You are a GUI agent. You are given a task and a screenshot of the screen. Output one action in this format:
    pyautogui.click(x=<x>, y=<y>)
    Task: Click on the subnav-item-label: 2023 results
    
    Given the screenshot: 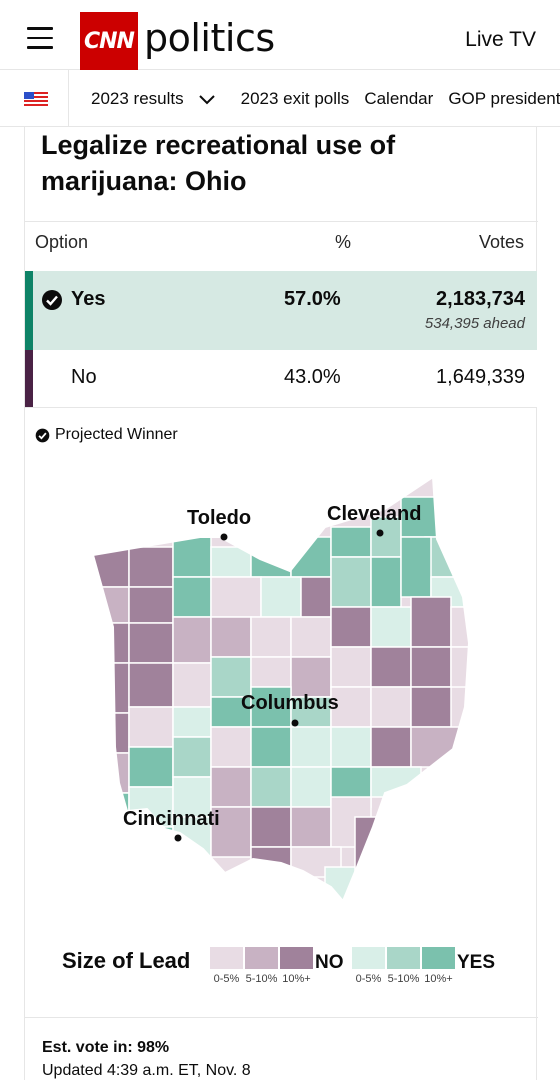 What is the action you would take?
    pyautogui.click(x=137, y=98)
    